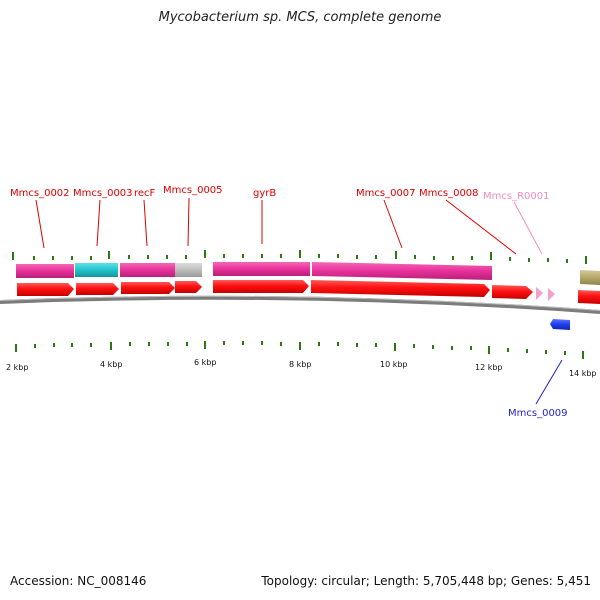 This screenshot has width=600, height=600. Describe the element at coordinates (528, 228) in the screenshot. I see `leader-line-mmcs-r0001` at that location.